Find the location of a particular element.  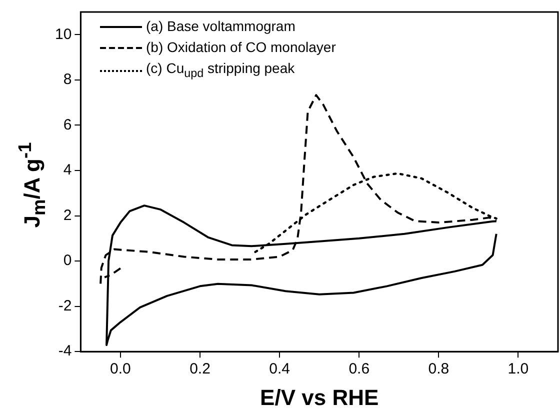

y-tick-label: 10 is located at coordinates (63, 34).